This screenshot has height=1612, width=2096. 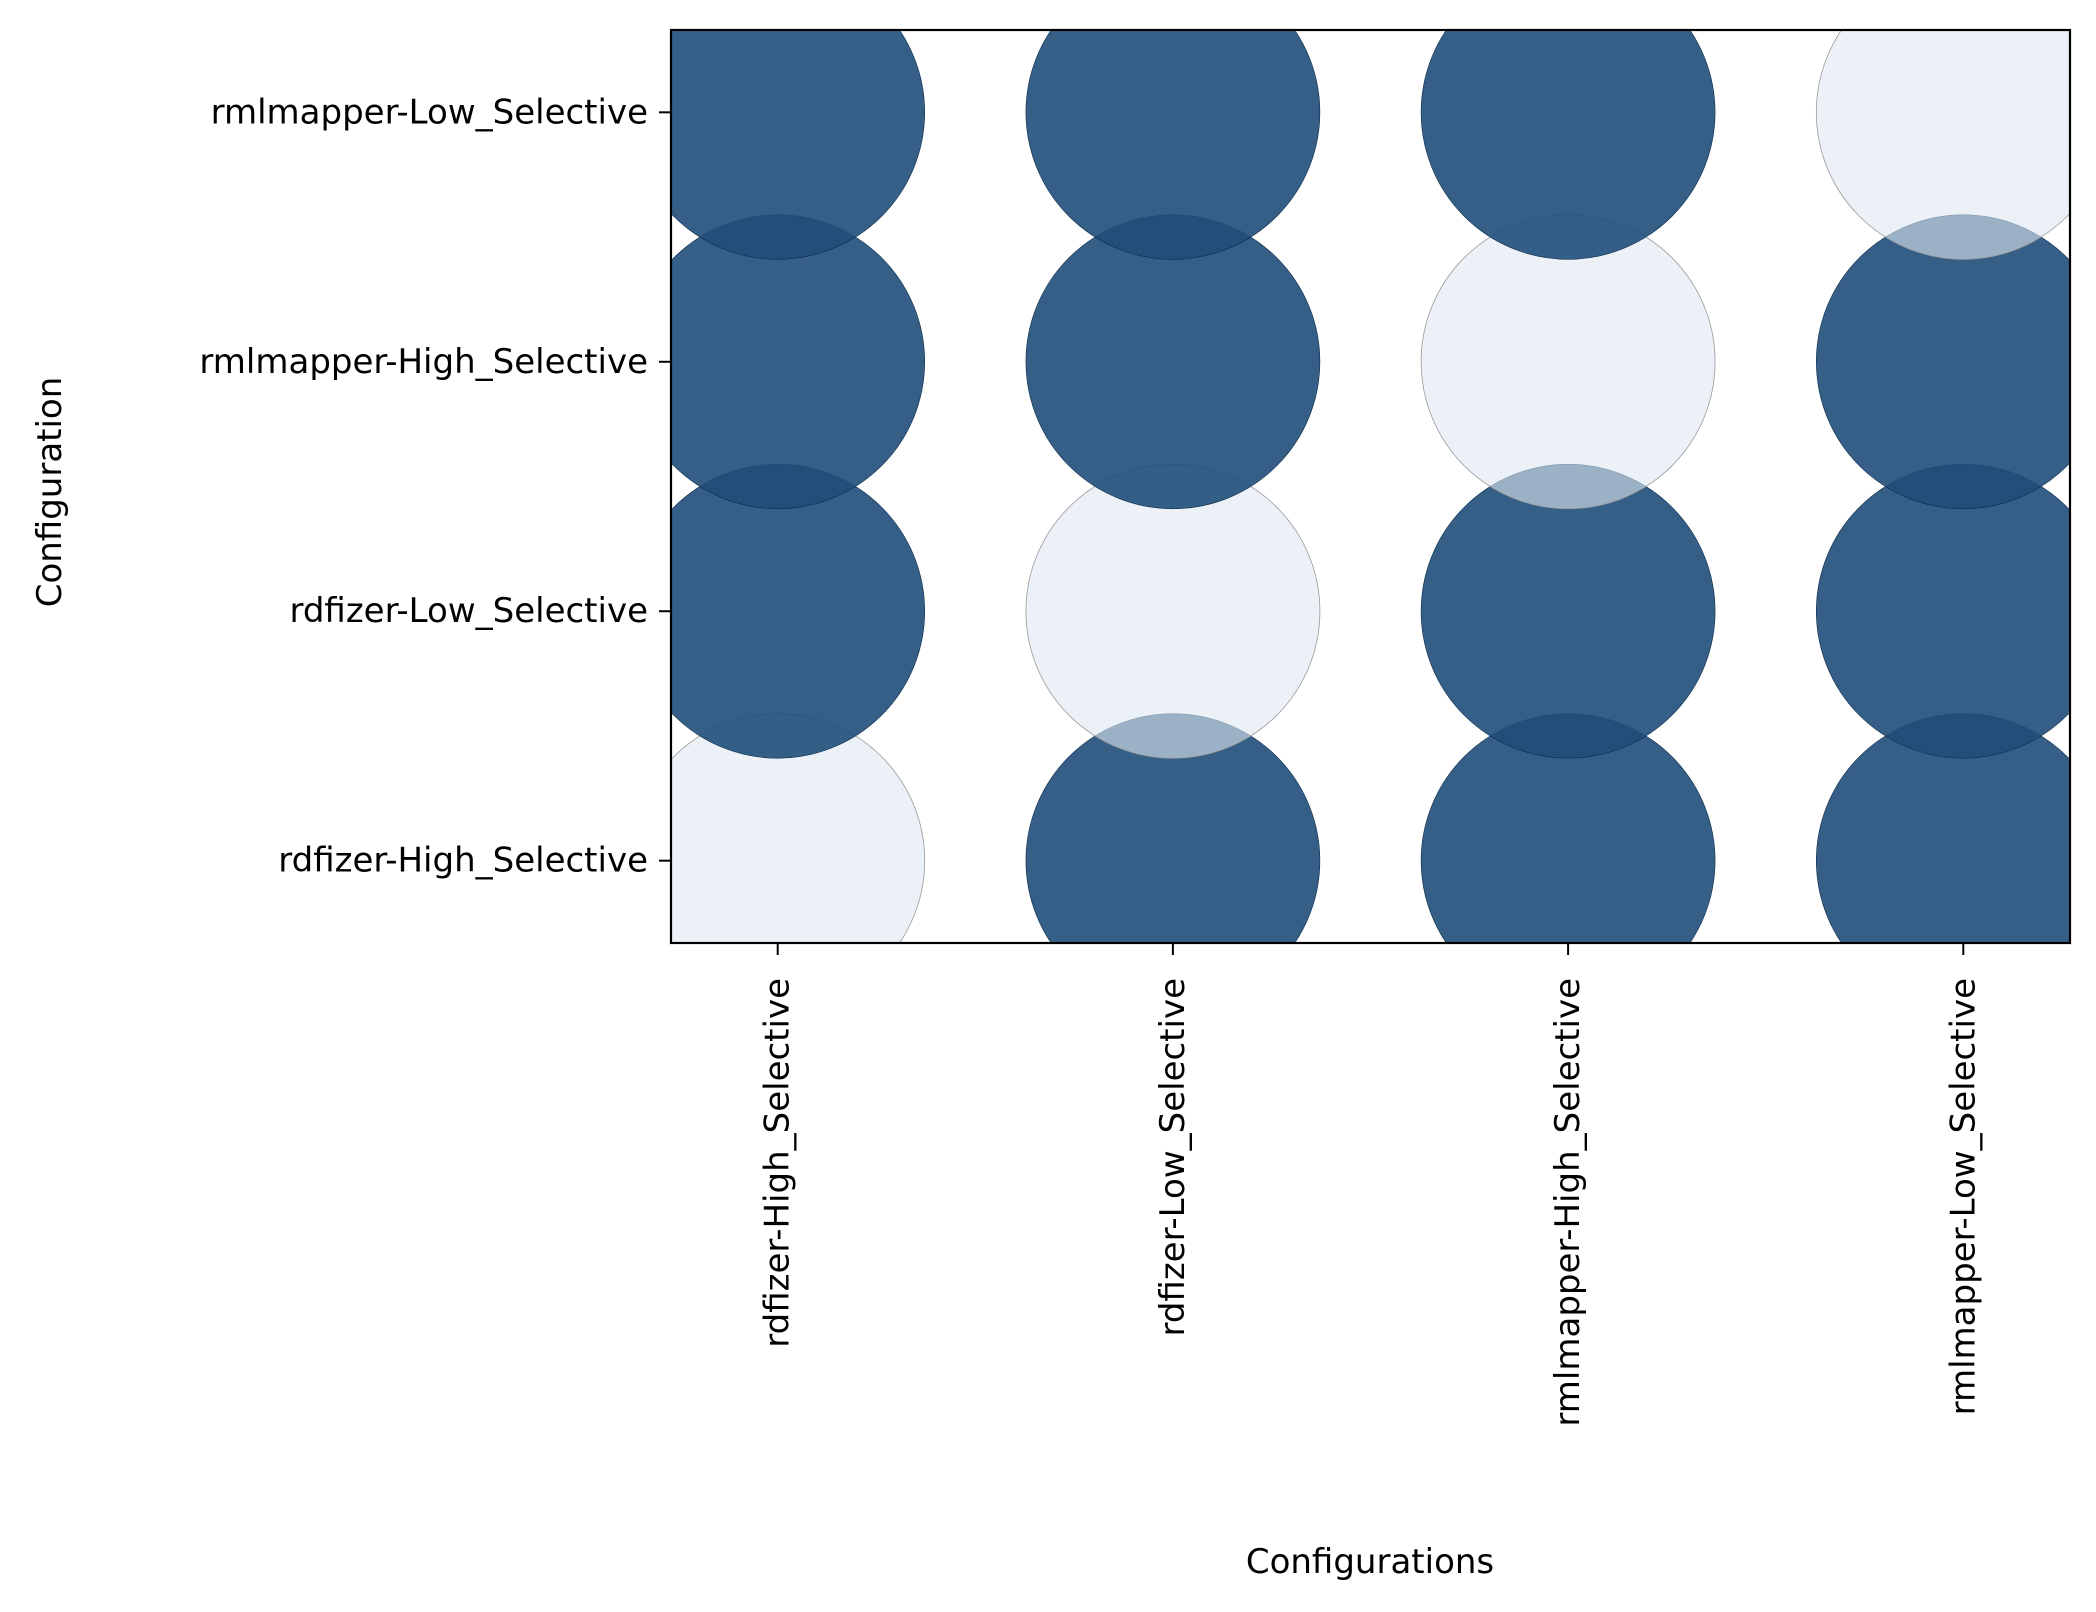 What do you see at coordinates (1963, 1196) in the screenshot?
I see `x-tick-label: rmlmapper-Low_Selective` at bounding box center [1963, 1196].